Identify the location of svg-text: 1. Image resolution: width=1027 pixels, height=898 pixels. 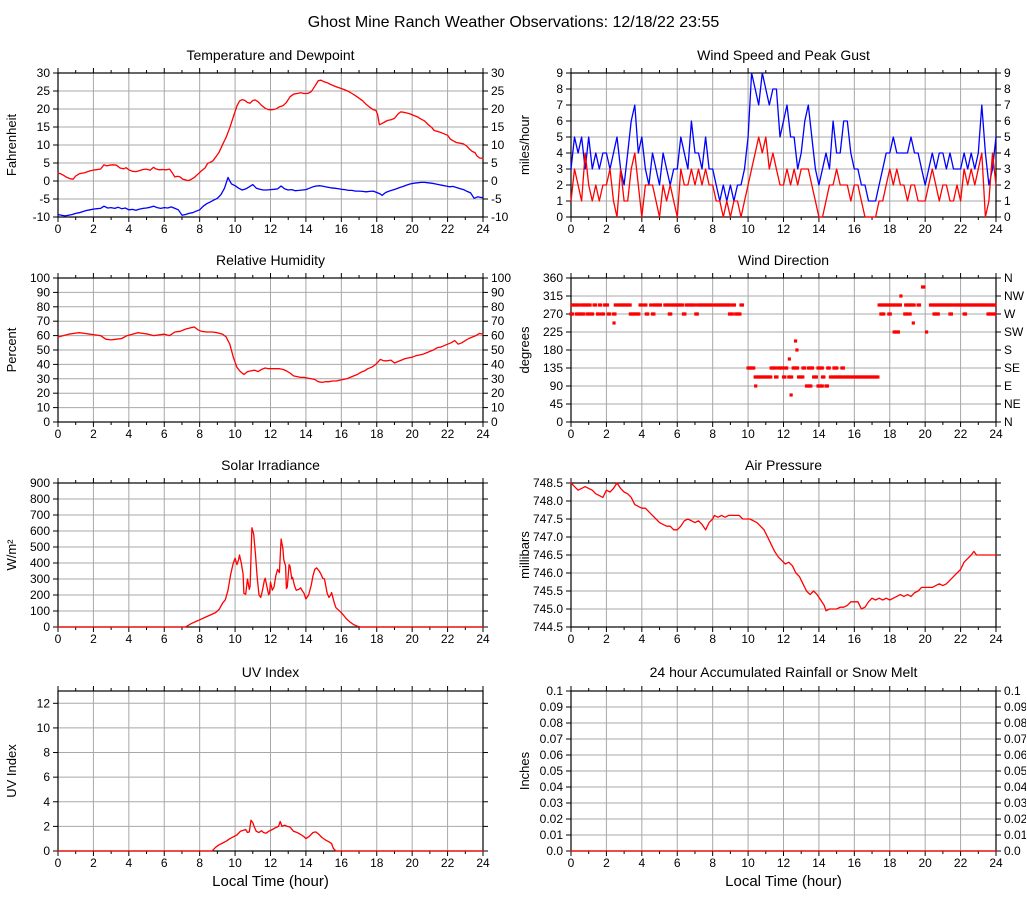
(1007, 201).